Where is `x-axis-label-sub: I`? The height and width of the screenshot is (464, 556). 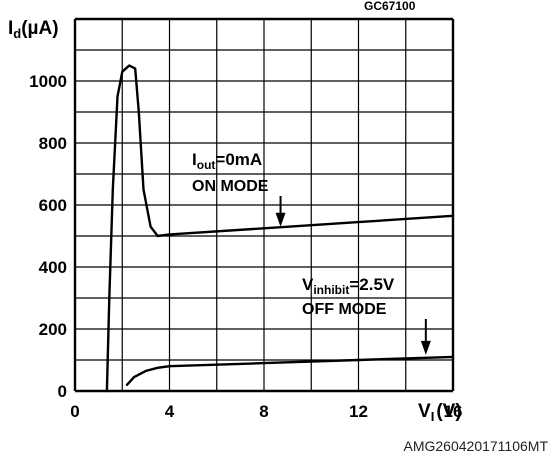
x-axis-label-sub: I is located at coordinates (433, 416).